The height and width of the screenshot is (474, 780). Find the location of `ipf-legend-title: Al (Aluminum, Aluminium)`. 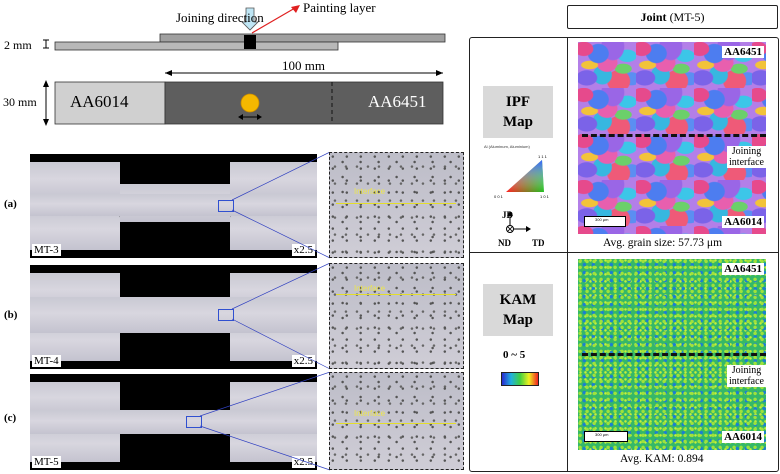

ipf-legend-title: Al (Aluminum, Aluminium) is located at coordinates (507, 146).